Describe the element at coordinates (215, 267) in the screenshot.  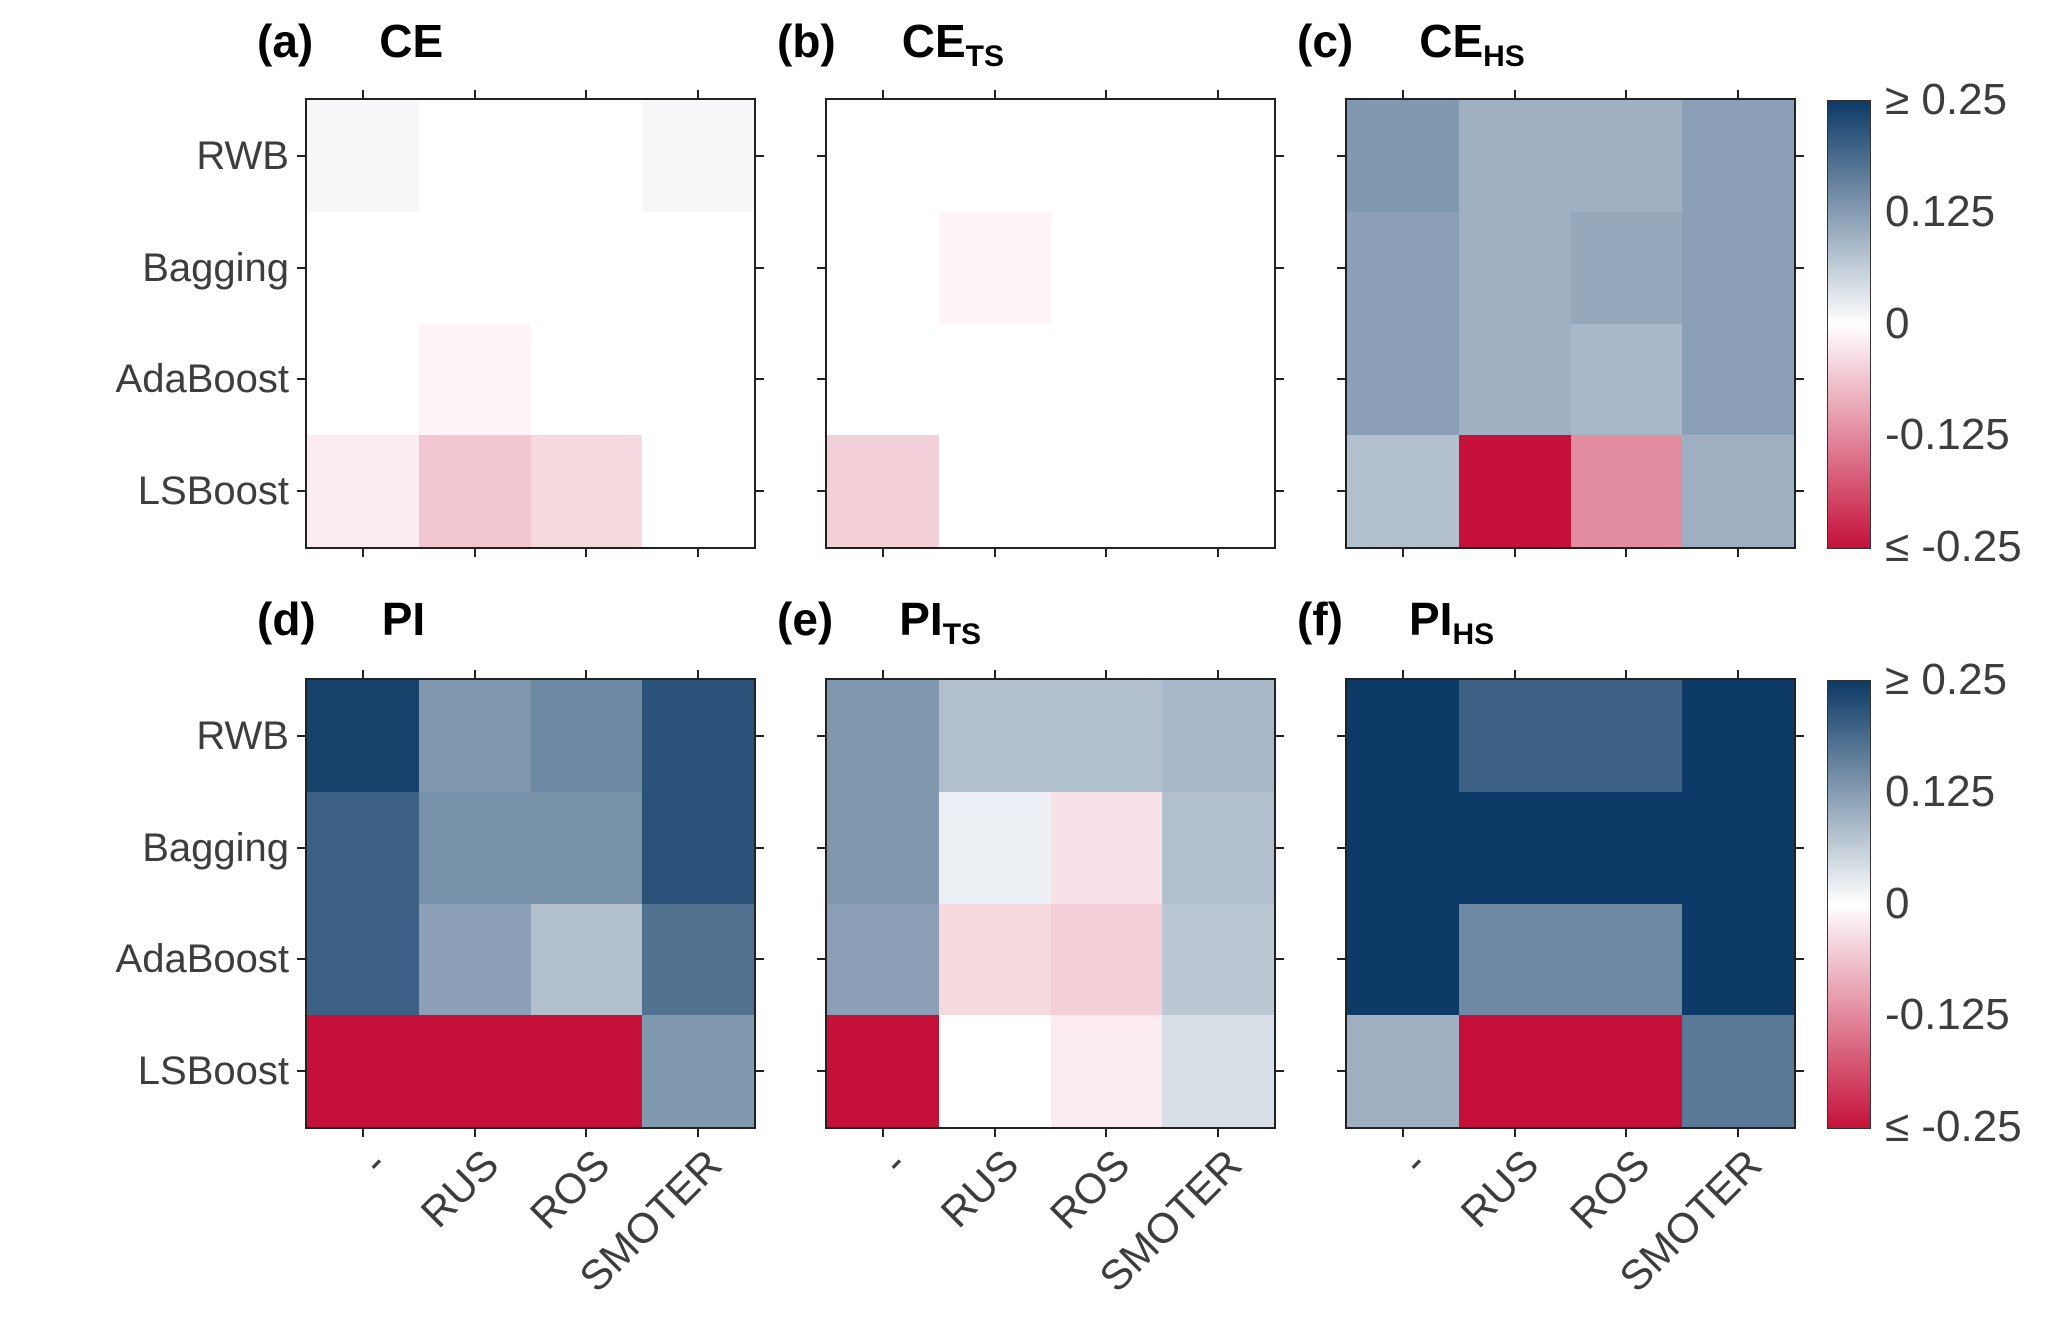
I see `y-tick-label: Bagging` at that location.